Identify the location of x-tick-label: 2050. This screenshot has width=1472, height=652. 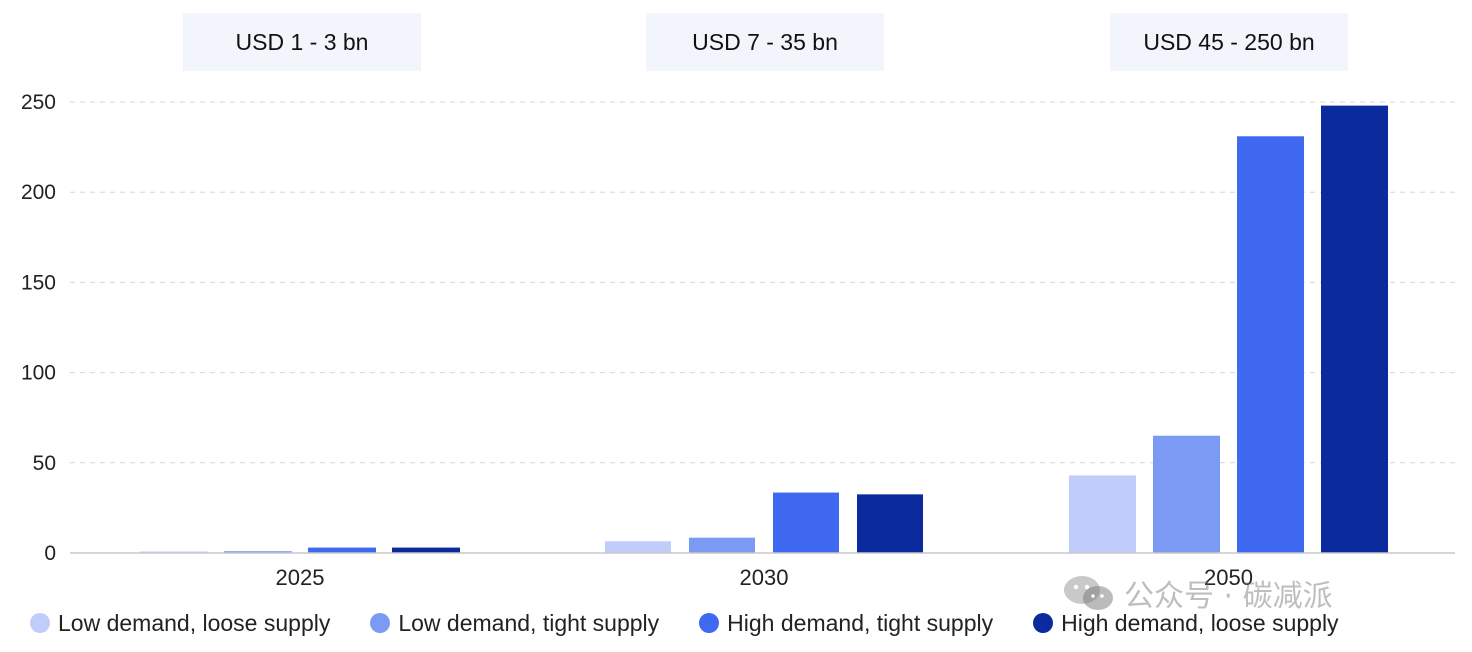
(1228, 577).